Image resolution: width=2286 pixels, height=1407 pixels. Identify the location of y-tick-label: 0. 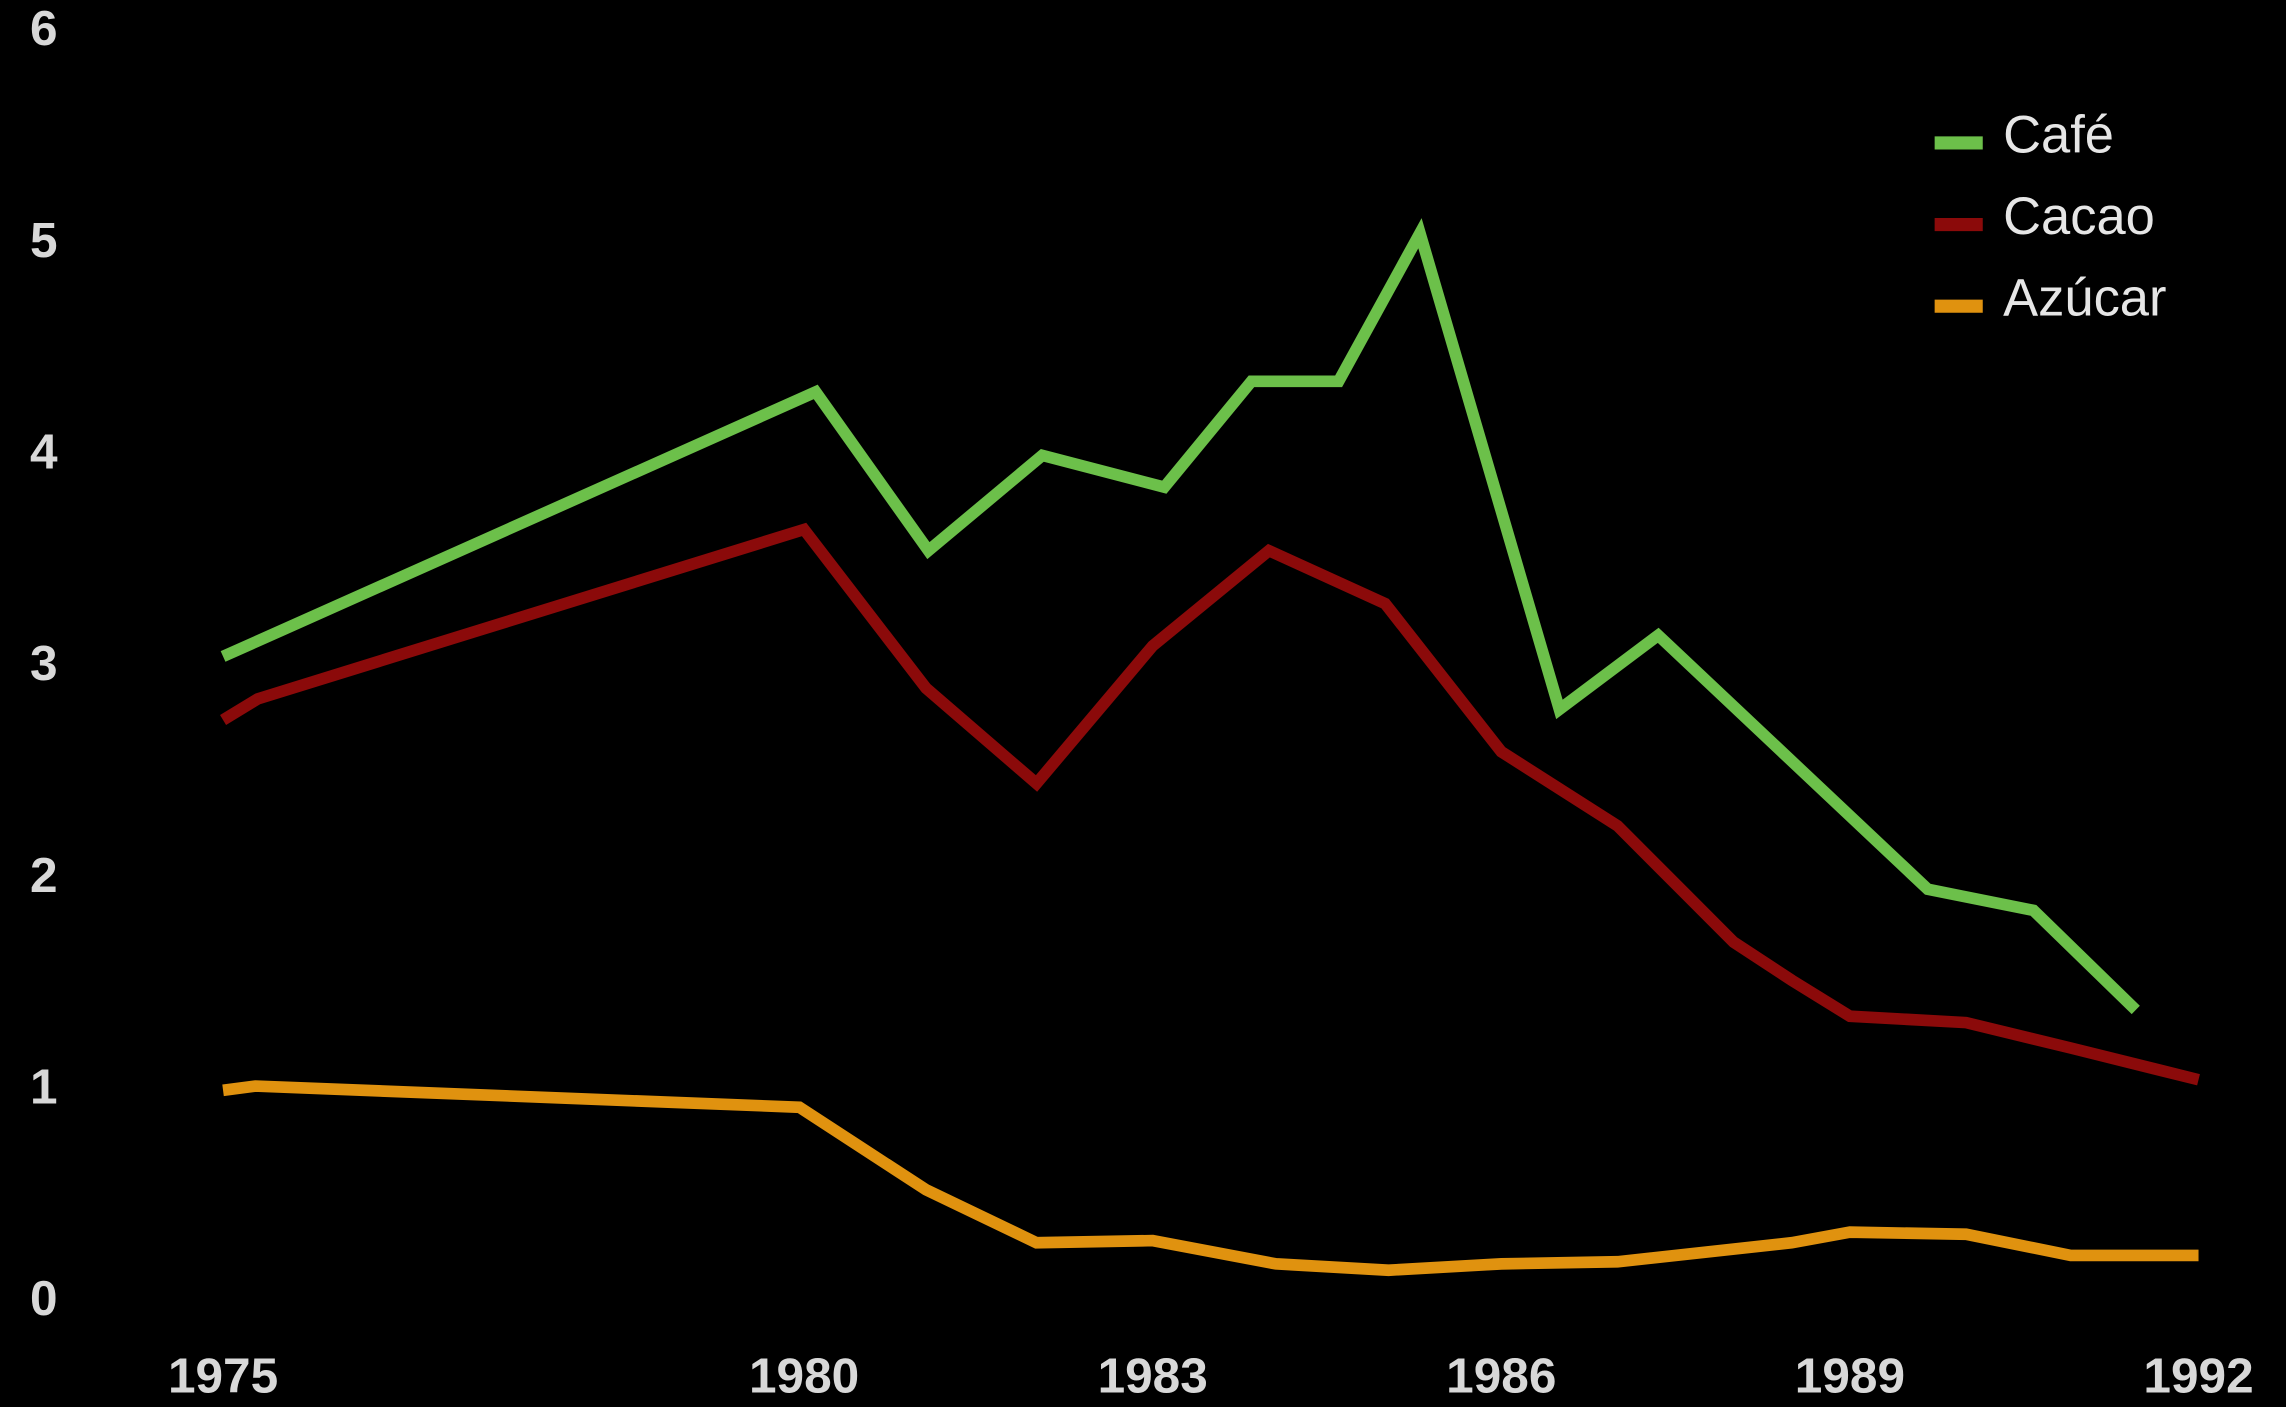
(44, 1298).